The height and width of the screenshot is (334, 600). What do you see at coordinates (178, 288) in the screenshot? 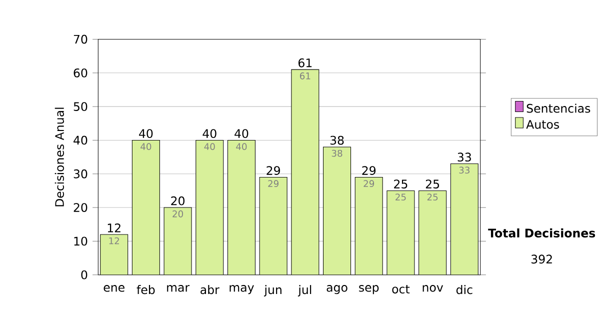
I see `x-tick-label: mar` at bounding box center [178, 288].